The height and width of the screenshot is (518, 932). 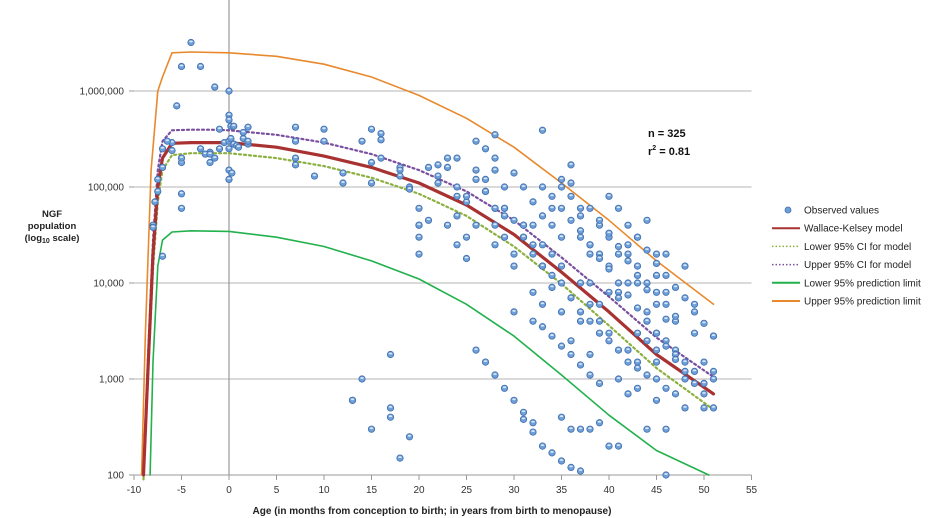 I want to click on y-axis-label-line-1: NGF, so click(x=52, y=214).